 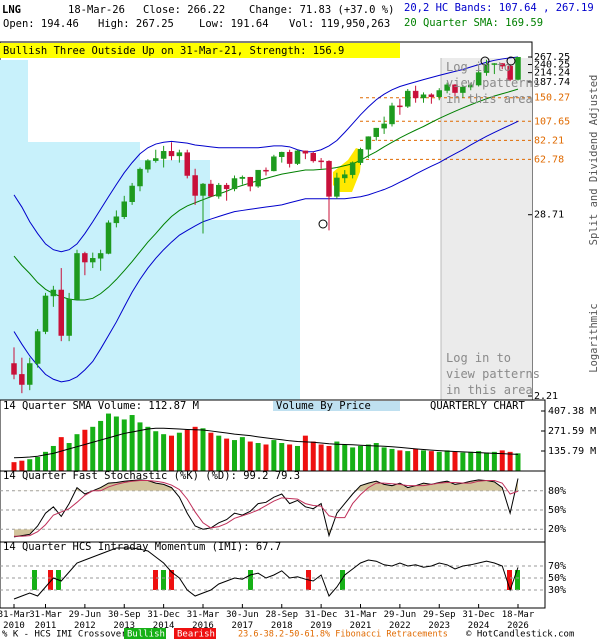 I want to click on stochastic-layer, so click(x=272, y=508).